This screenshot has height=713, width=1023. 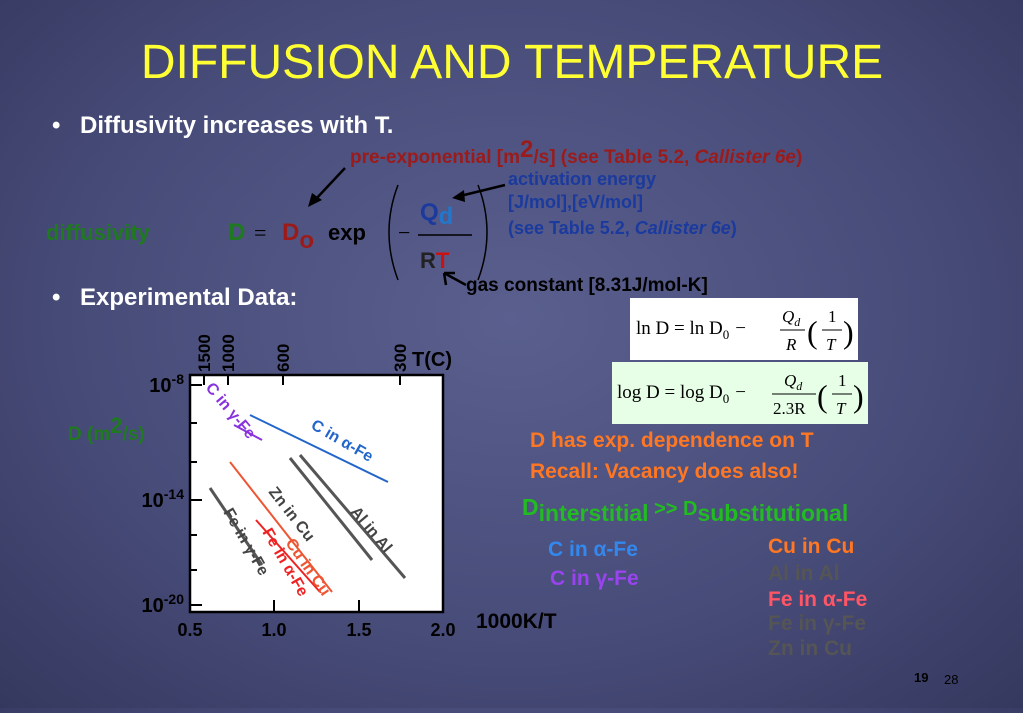 I want to click on ticks, so click(x=295, y=493).